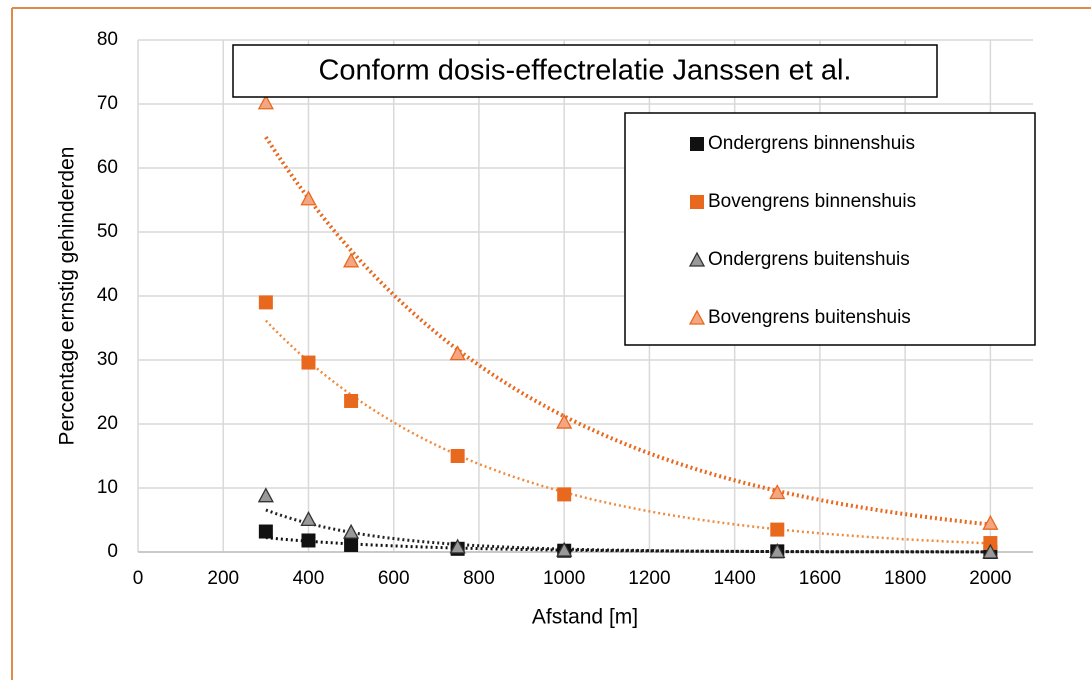  What do you see at coordinates (107, 295) in the screenshot?
I see `y-tick-label: 40` at bounding box center [107, 295].